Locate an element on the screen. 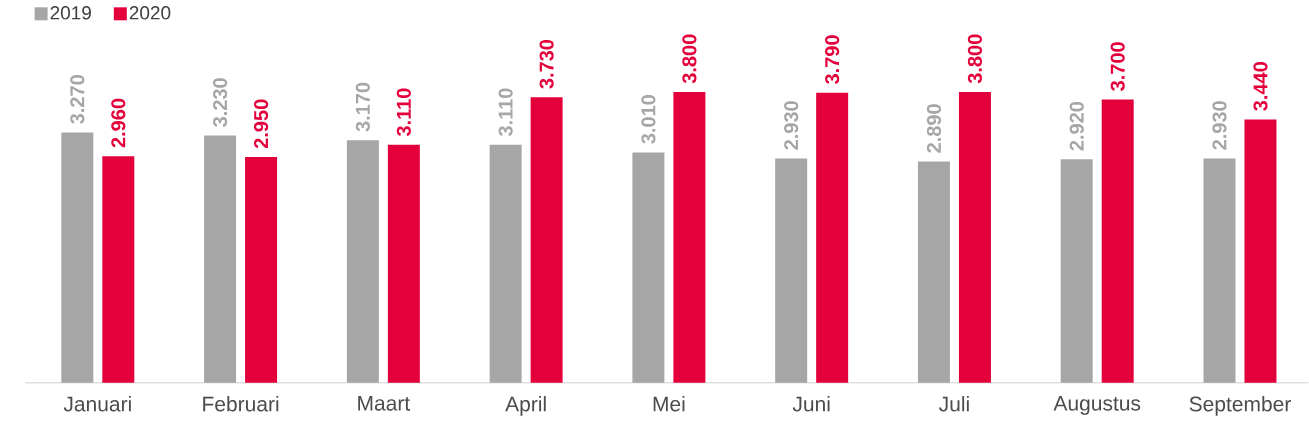  data-label: 3.790 is located at coordinates (832, 60).